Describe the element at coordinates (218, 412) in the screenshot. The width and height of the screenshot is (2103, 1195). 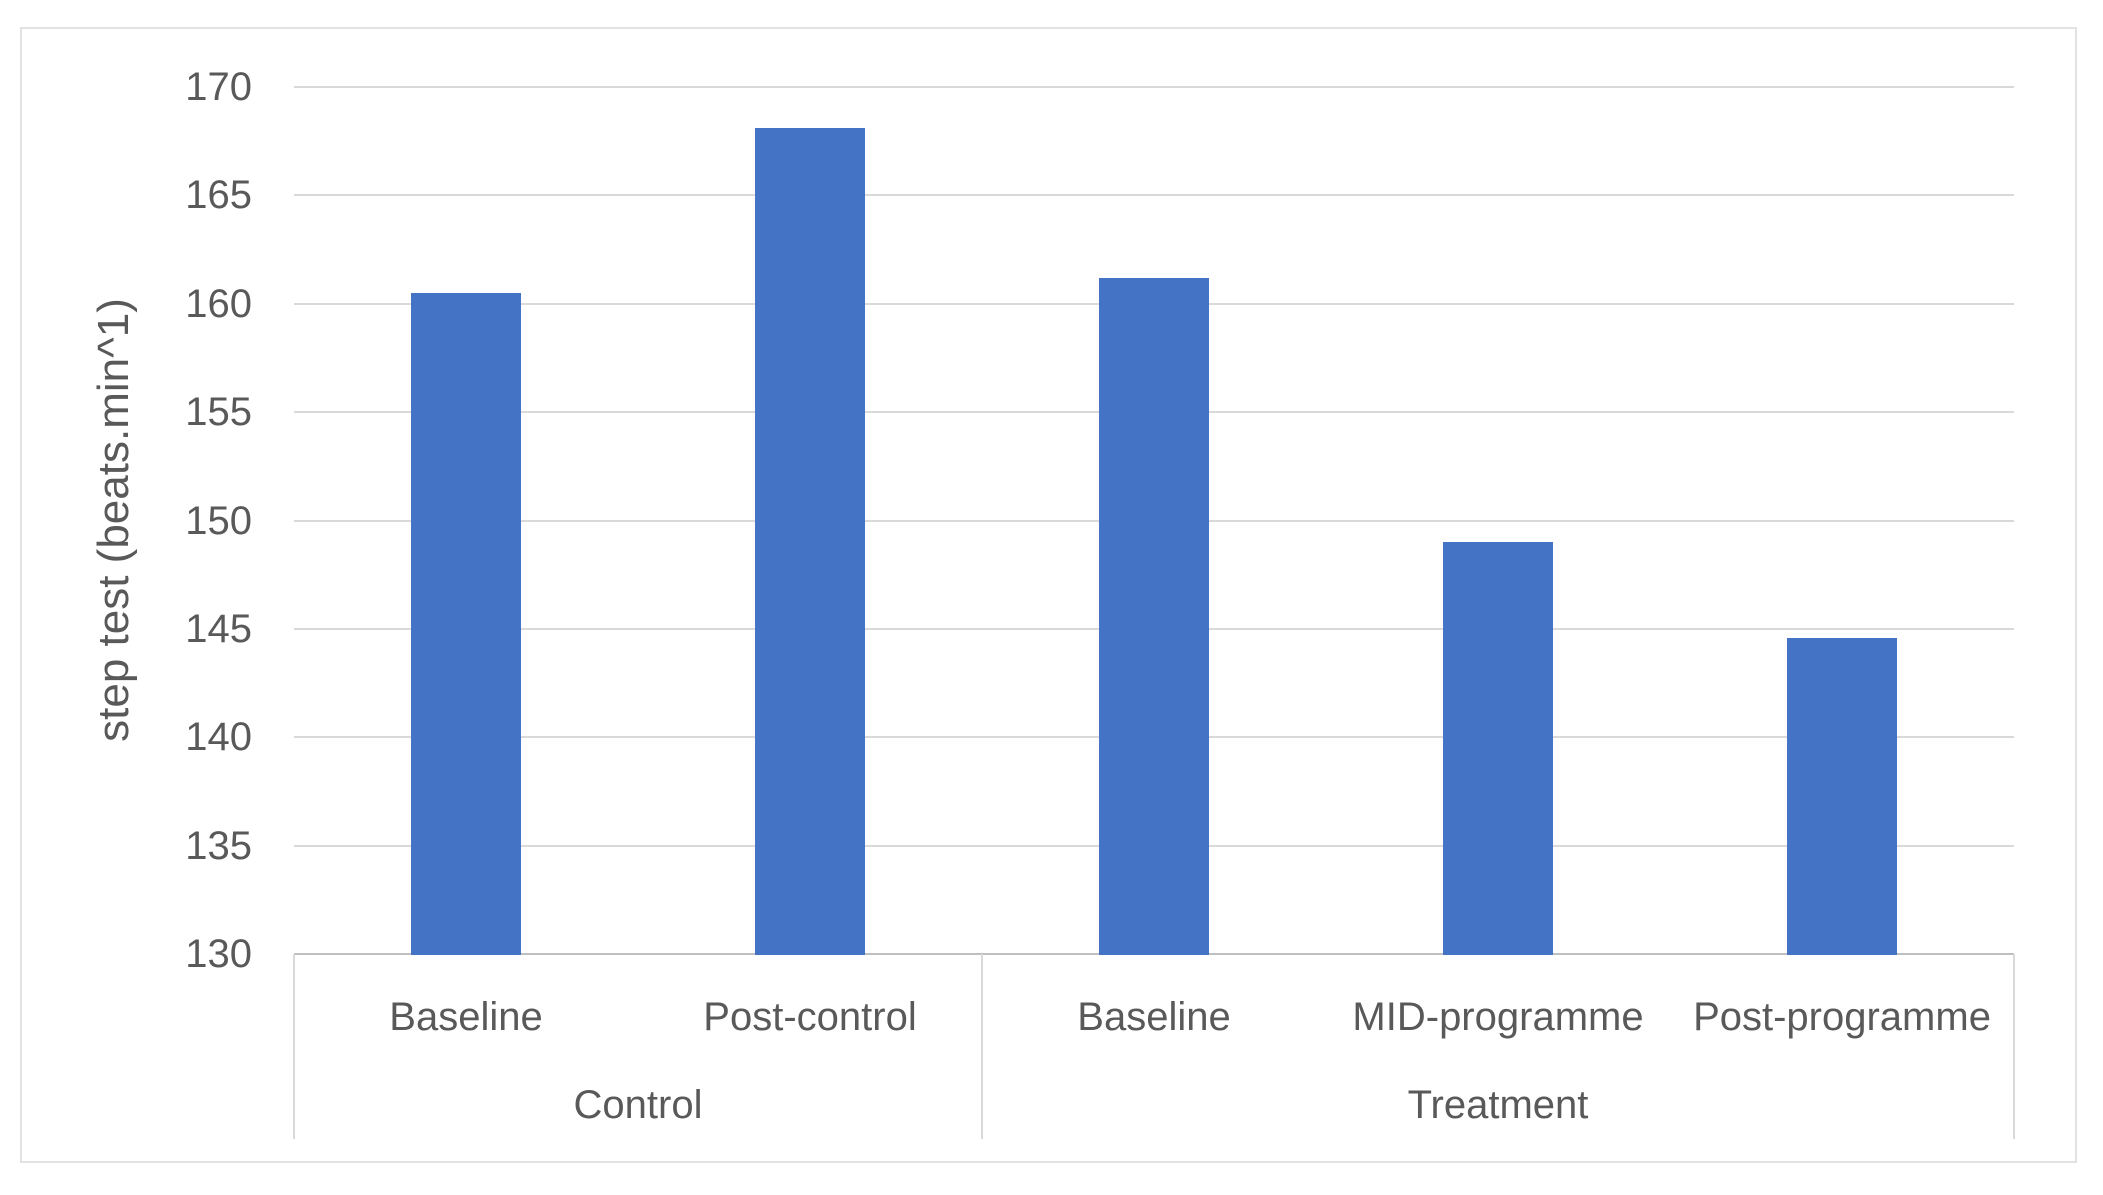
I see `y-tick-label: 155` at that location.